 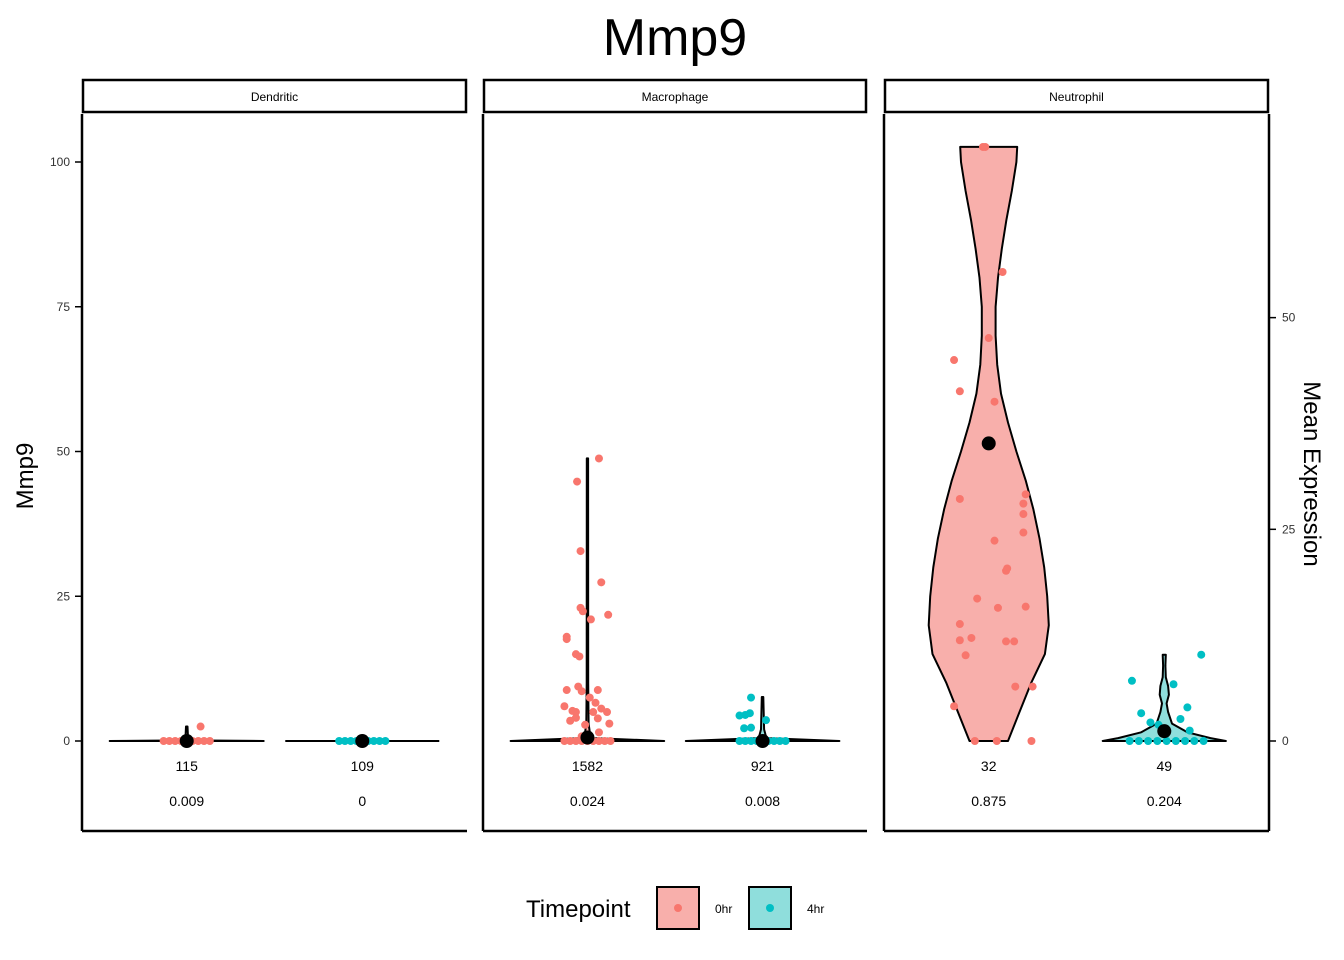 I want to click on cell-count-label: 921, so click(x=763, y=766).